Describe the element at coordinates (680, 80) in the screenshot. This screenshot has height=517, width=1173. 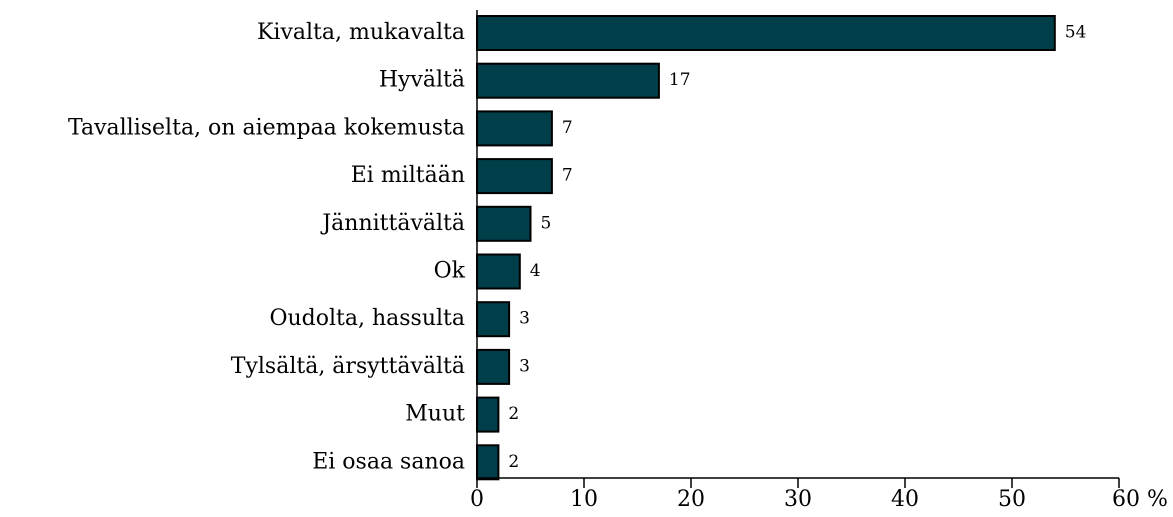
I see `value-label: 17` at that location.